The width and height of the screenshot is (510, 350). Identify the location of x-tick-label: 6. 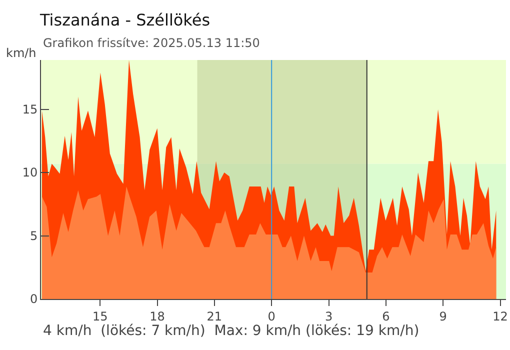
(386, 316).